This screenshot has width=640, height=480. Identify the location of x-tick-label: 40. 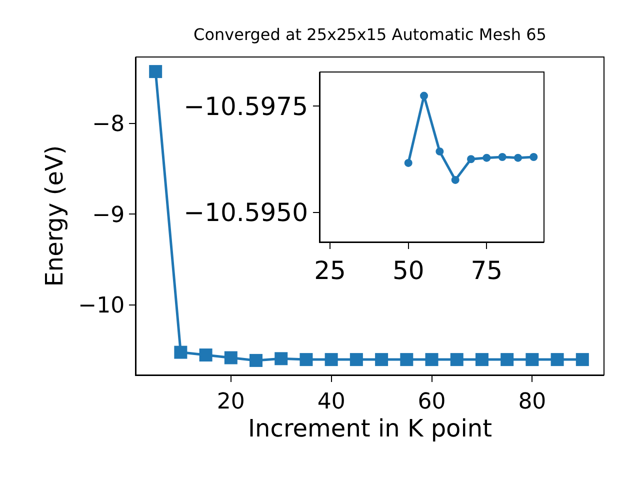
(331, 401).